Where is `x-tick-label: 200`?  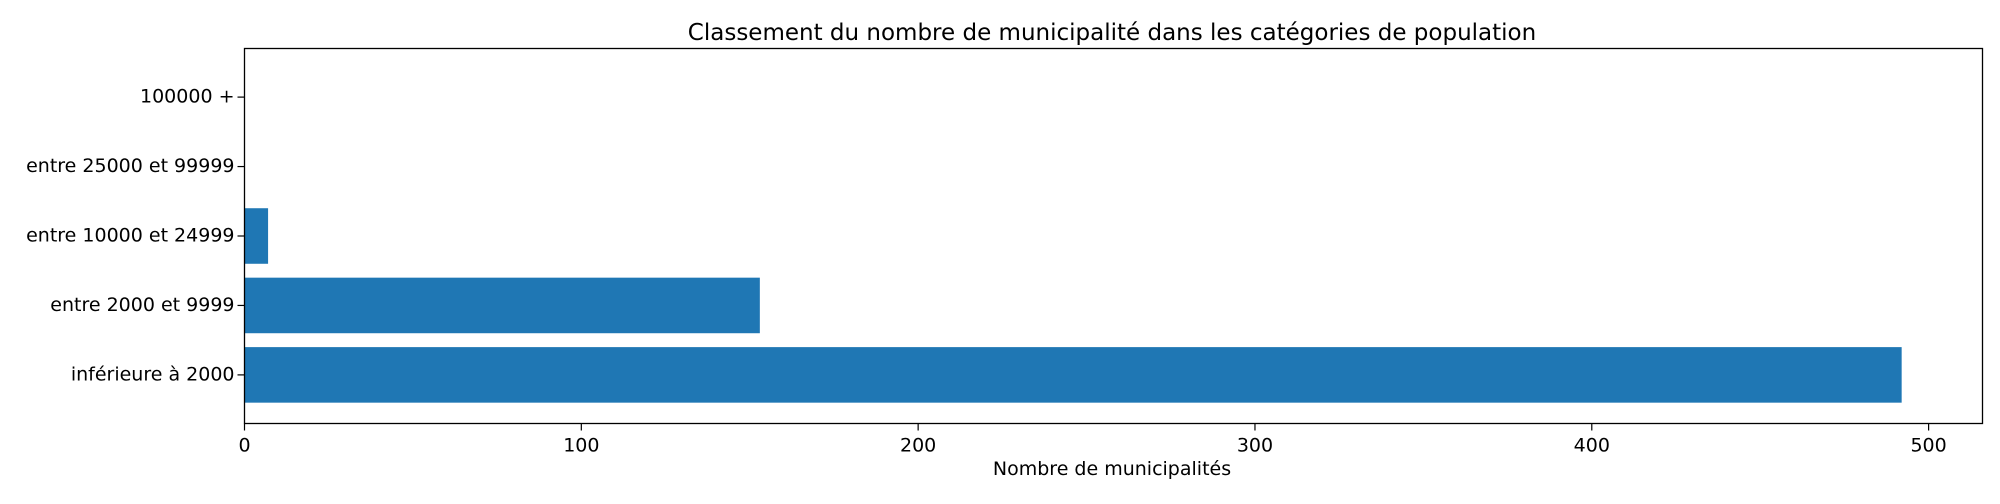 x-tick-label: 200 is located at coordinates (918, 446).